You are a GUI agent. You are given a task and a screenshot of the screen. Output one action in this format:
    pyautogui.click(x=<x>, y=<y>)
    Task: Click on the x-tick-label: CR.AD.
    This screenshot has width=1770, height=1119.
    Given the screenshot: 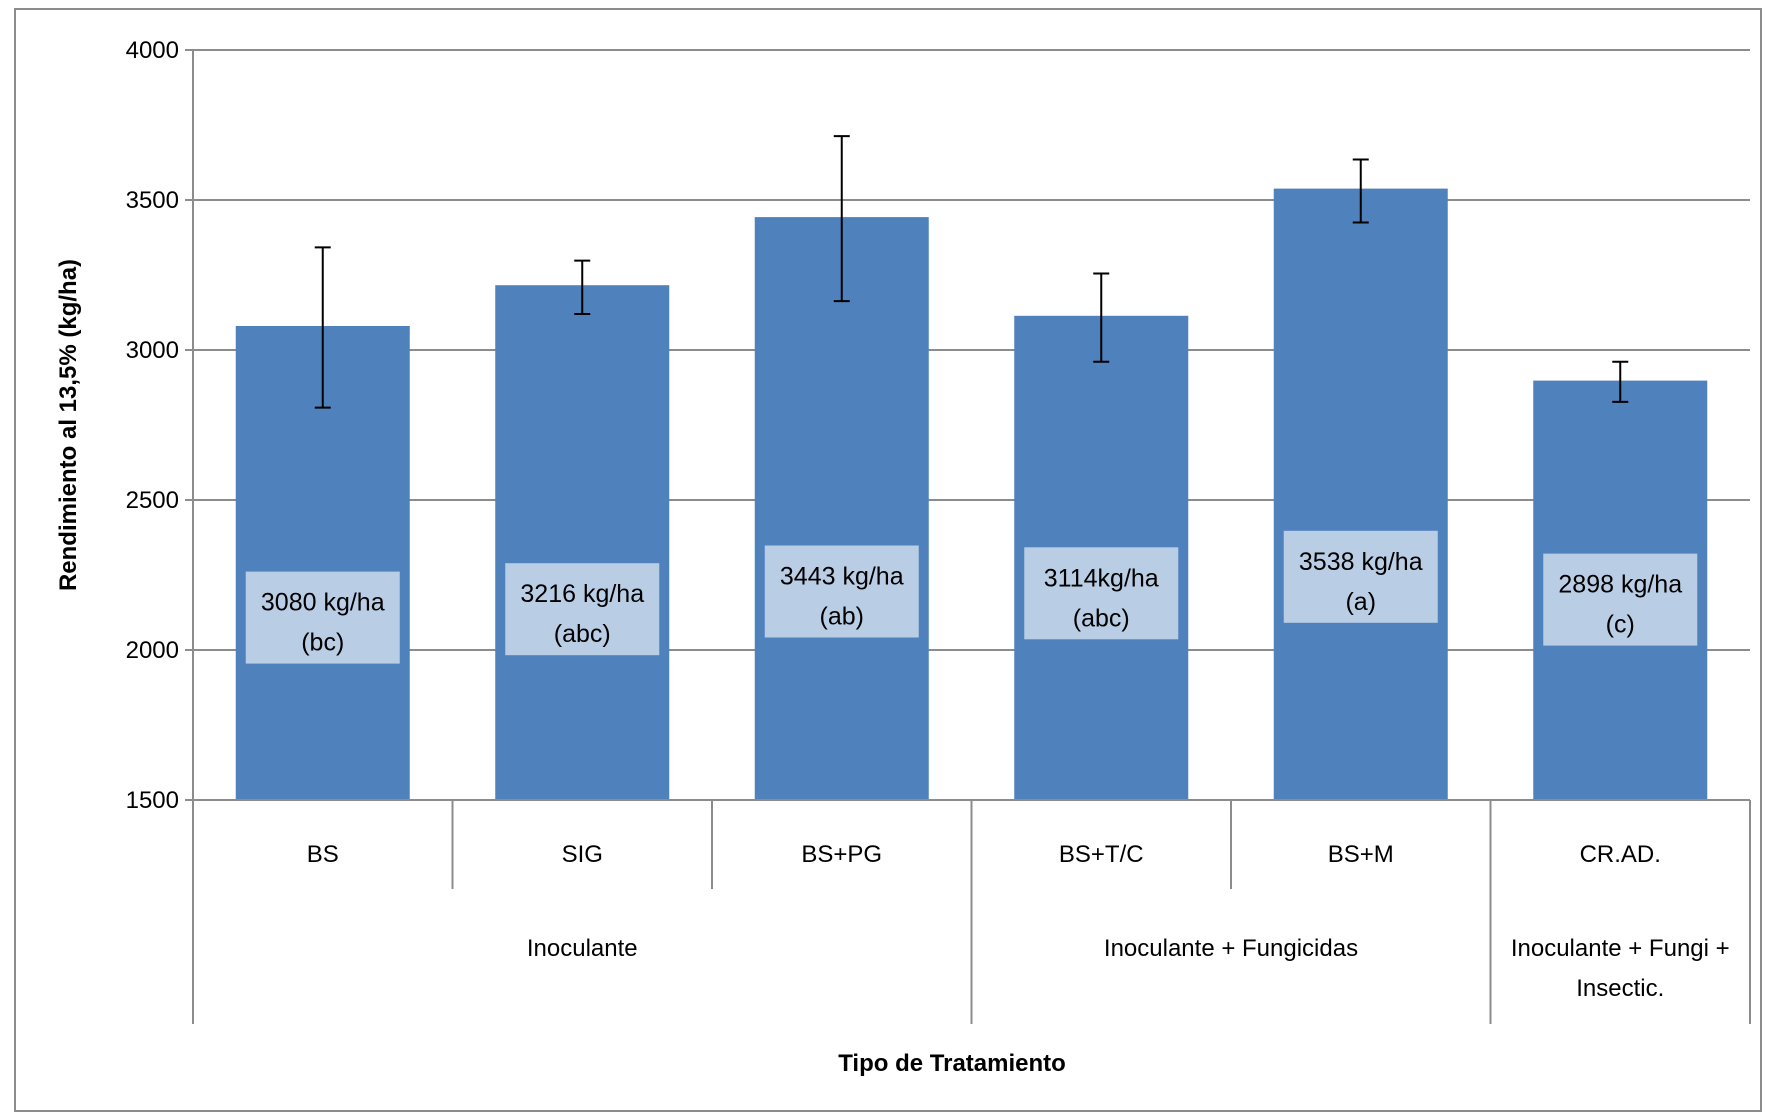 What is the action you would take?
    pyautogui.click(x=1620, y=854)
    